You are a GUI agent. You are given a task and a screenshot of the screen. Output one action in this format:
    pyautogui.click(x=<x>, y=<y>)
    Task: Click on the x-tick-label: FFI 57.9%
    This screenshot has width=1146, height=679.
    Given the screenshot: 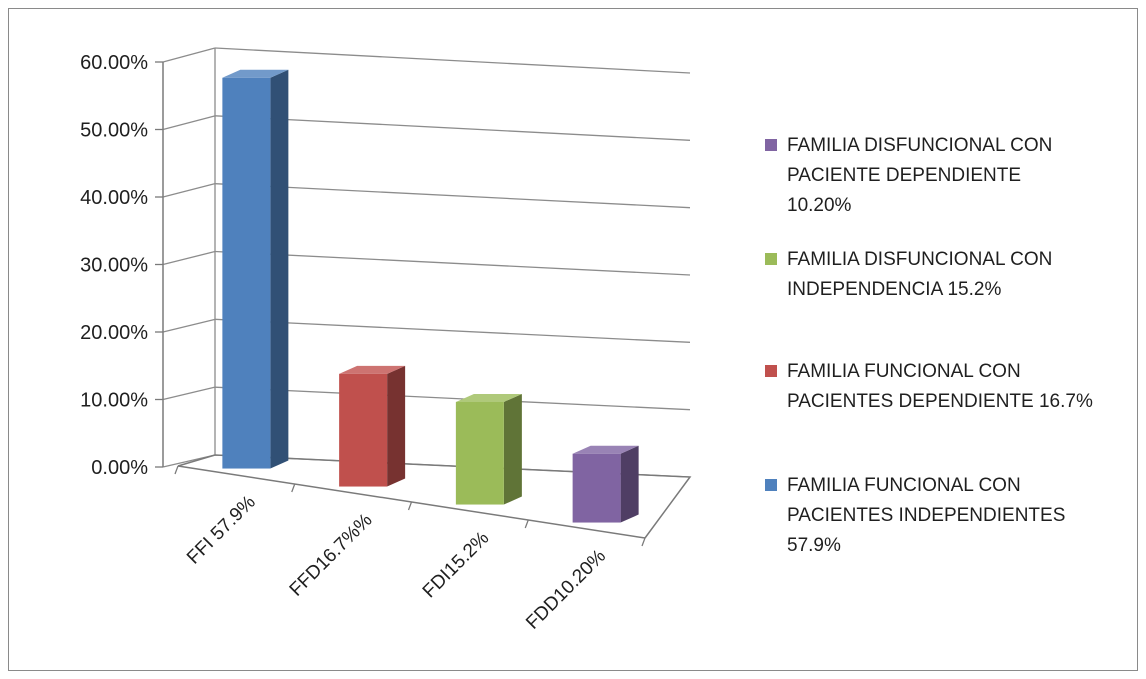 What is the action you would take?
    pyautogui.click(x=221, y=530)
    